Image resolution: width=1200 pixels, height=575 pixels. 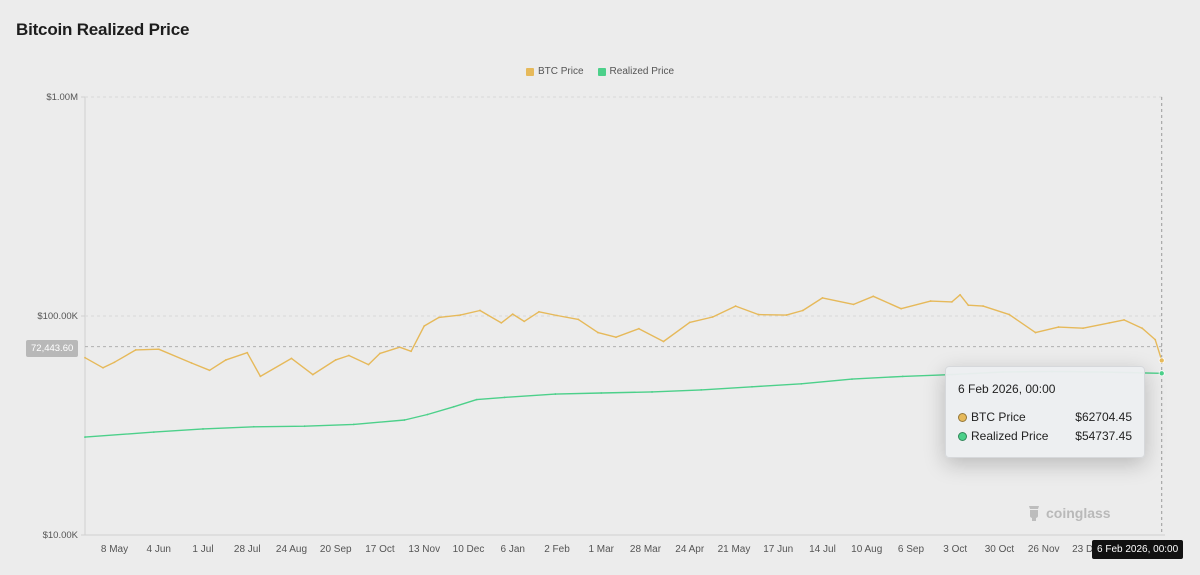 I want to click on watermark: coinglass, so click(x=1068, y=513).